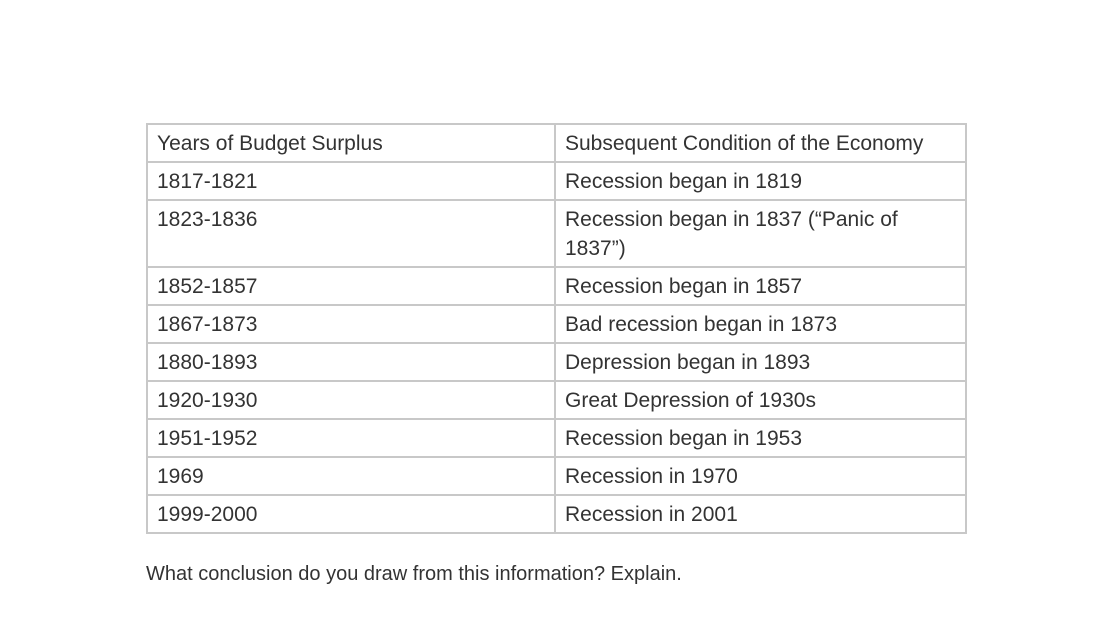 The image size is (1098, 632). I want to click on cell-condition: Recession in 2001, so click(760, 514).